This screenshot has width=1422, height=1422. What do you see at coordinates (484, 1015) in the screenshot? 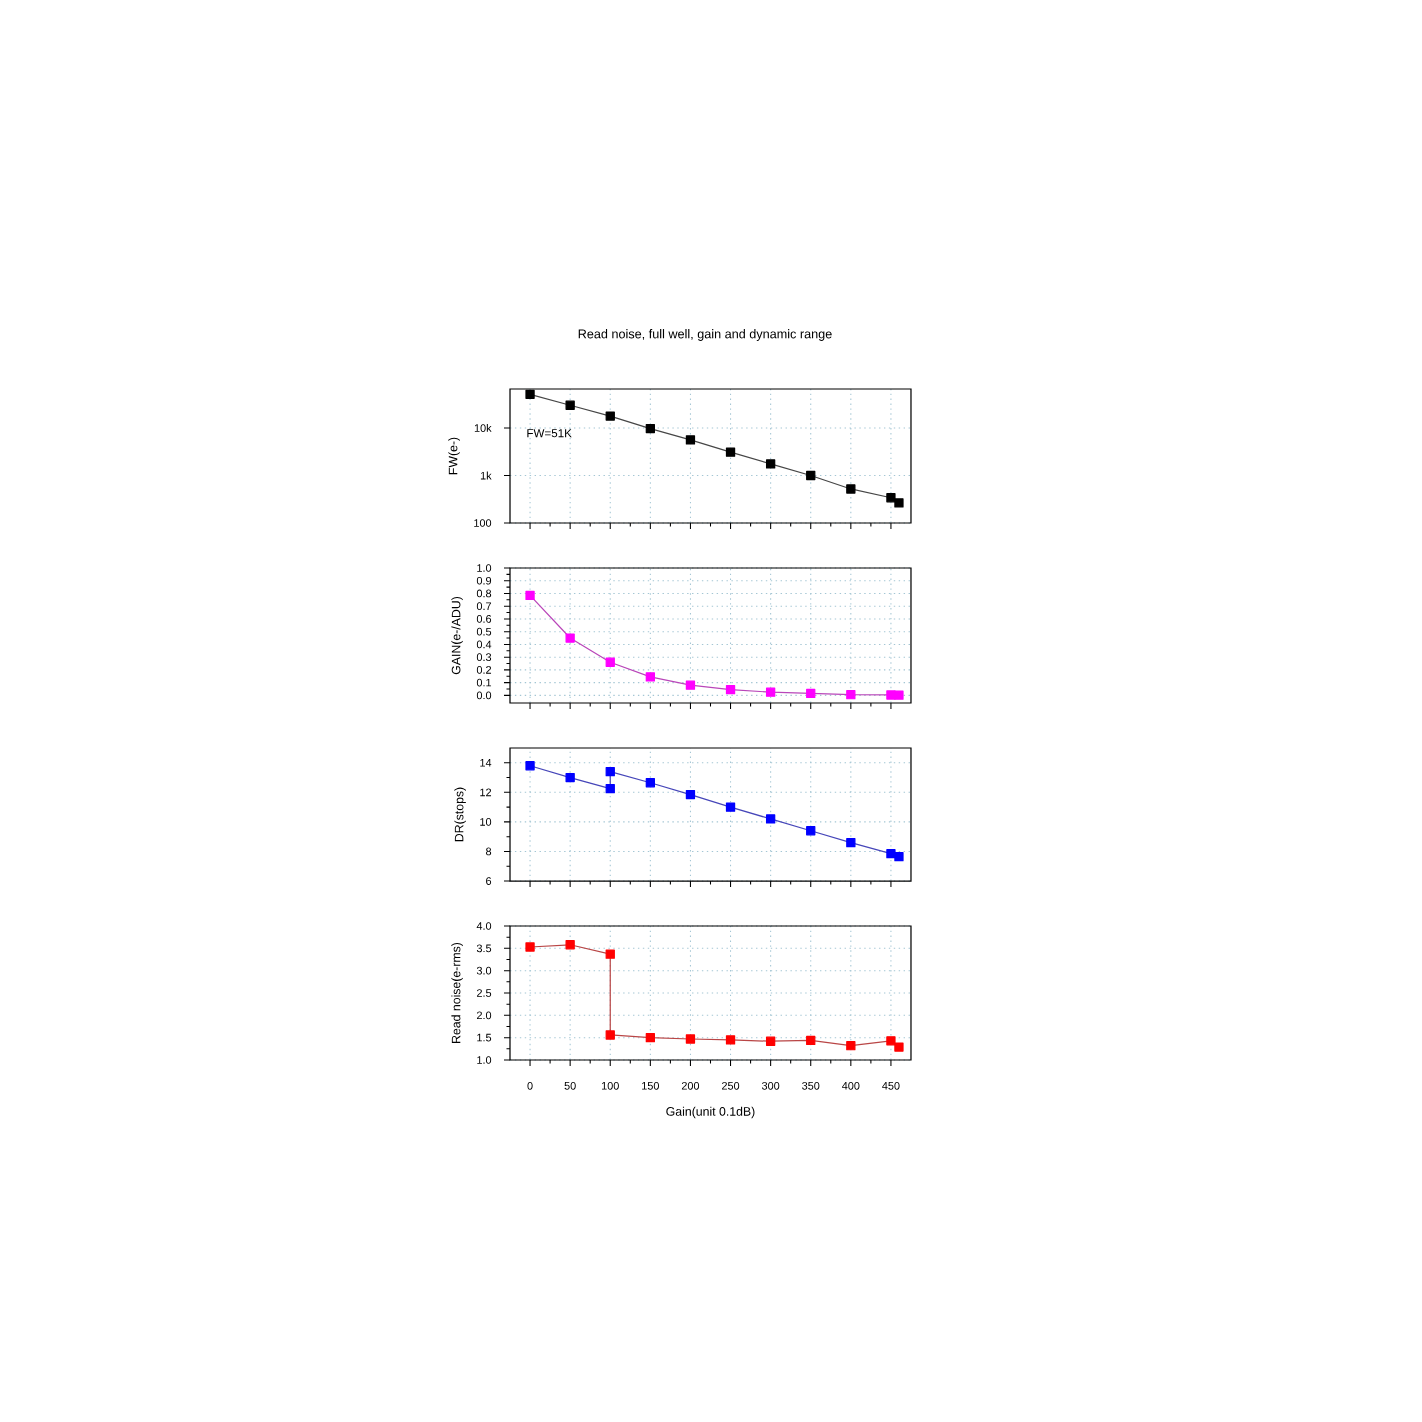
I see `y-tick-label: 2.0` at bounding box center [484, 1015].